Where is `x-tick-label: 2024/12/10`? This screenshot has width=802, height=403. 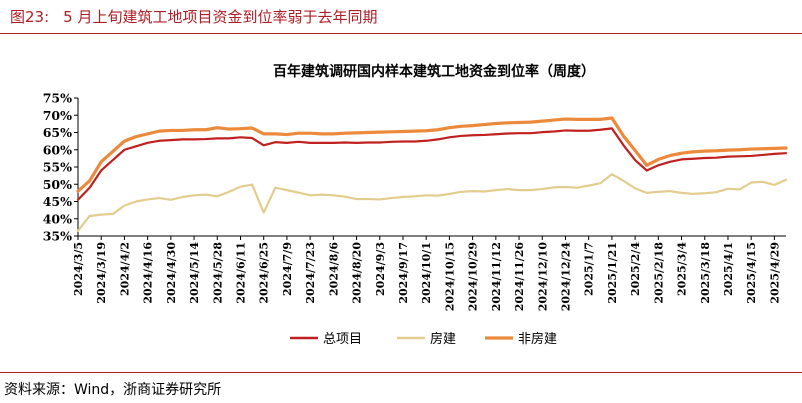
x-tick-label: 2024/12/10 is located at coordinates (542, 277).